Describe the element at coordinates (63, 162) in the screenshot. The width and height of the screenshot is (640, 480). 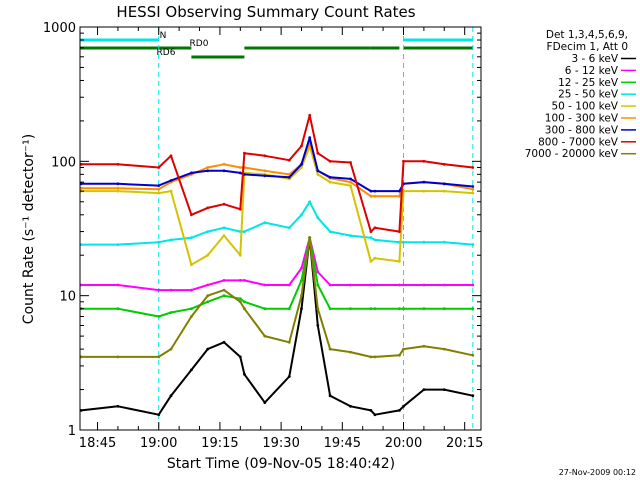
I see `y-tick-label-2: 100` at that location.